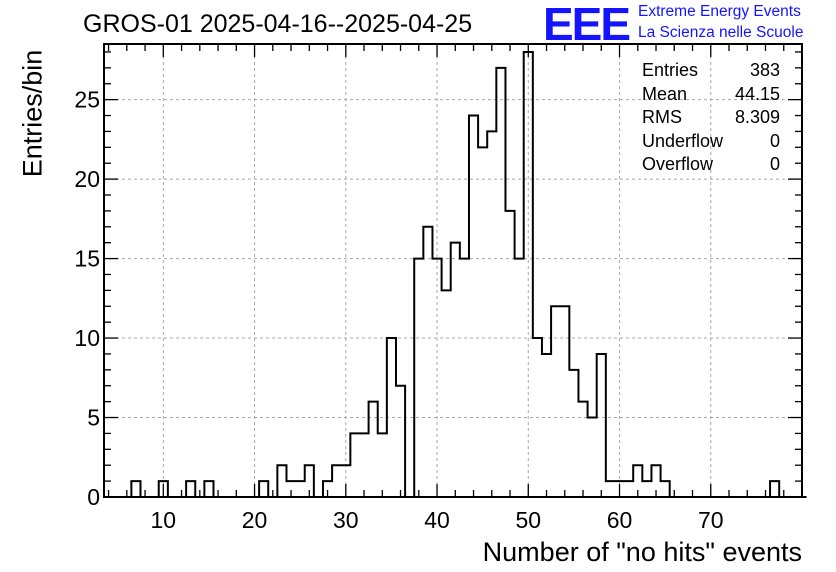  What do you see at coordinates (278, 24) in the screenshot?
I see `chart-title: GROS-01 2025-04-16--2025-04-25` at bounding box center [278, 24].